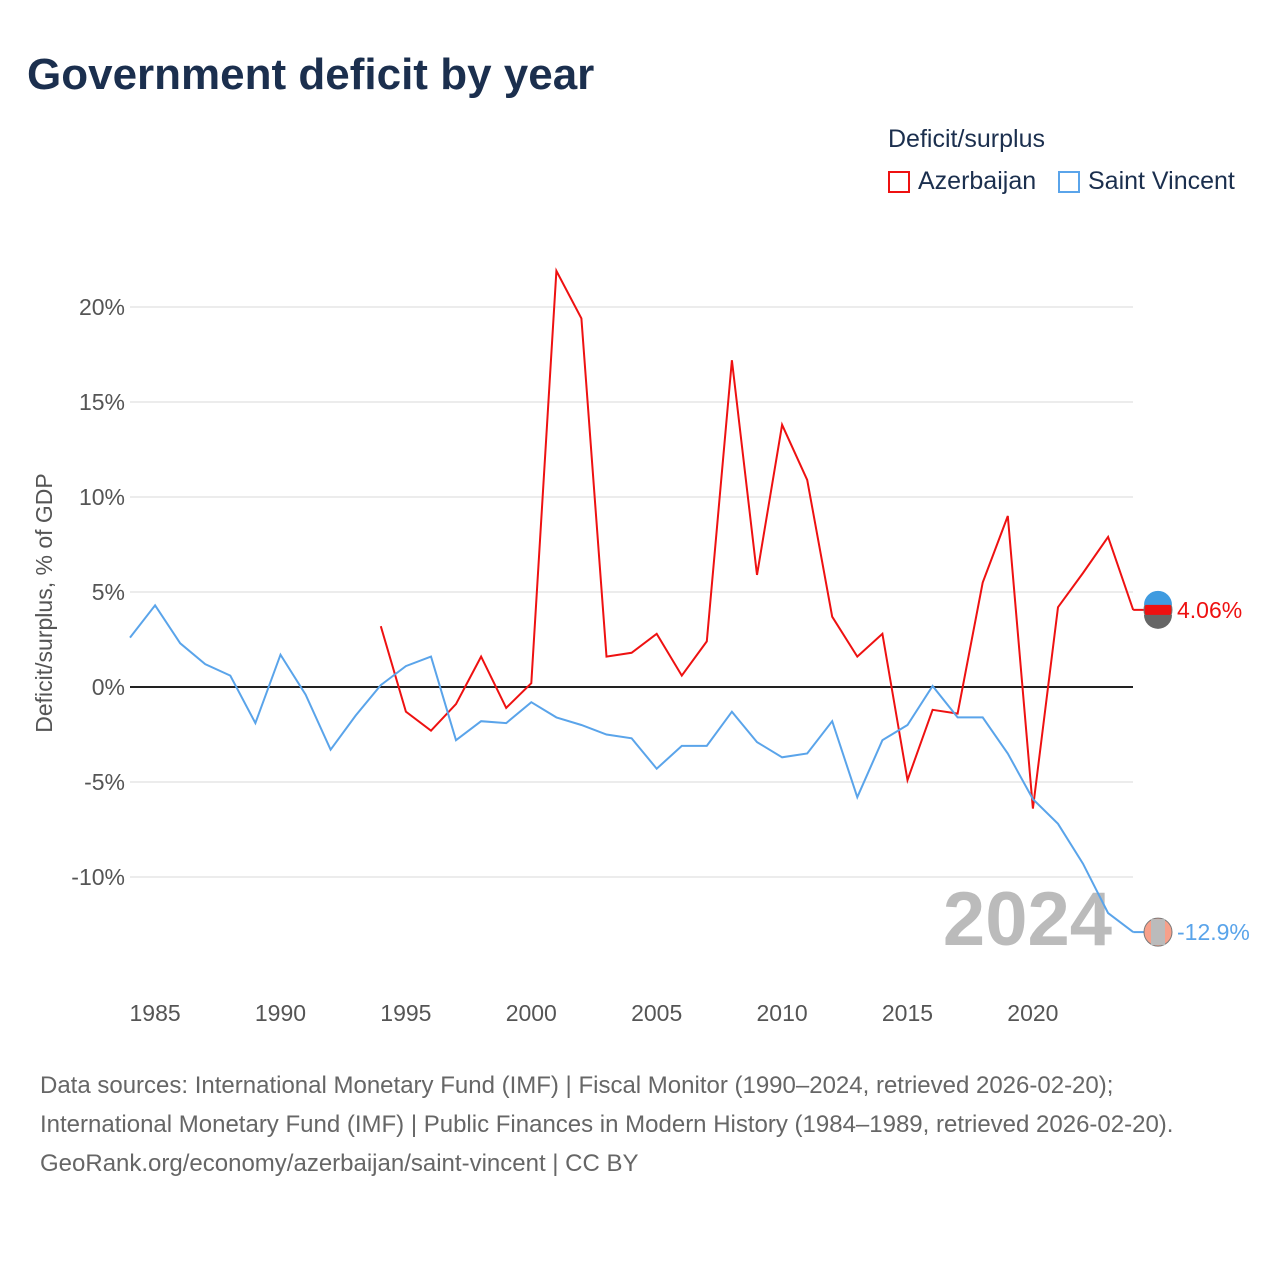 This screenshot has height=1280, width=1280. What do you see at coordinates (1032, 1013) in the screenshot?
I see `x-tick-label: 2020` at bounding box center [1032, 1013].